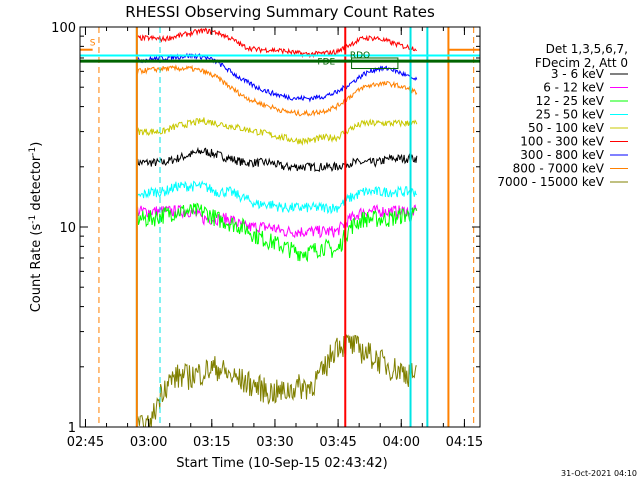  I want to click on y-tick-label-2: 100, so click(63, 28).